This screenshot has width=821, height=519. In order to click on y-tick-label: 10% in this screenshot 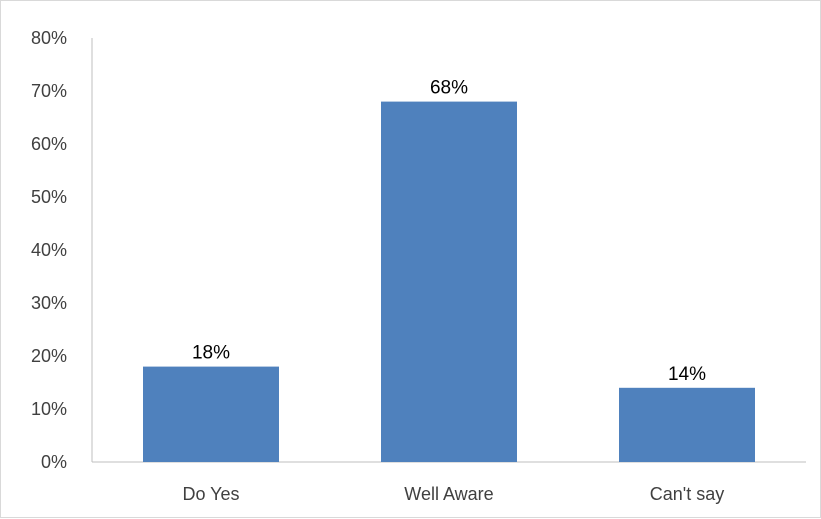, I will do `click(49, 409)`.